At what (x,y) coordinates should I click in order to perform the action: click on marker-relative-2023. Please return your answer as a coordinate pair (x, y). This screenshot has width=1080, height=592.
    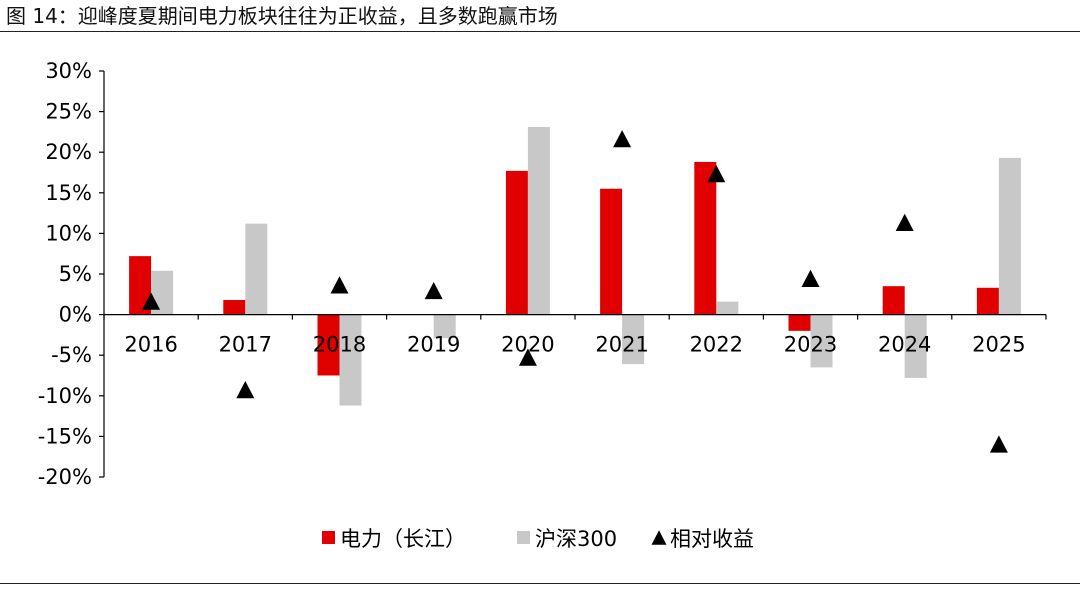
    Looking at the image, I should click on (810, 278).